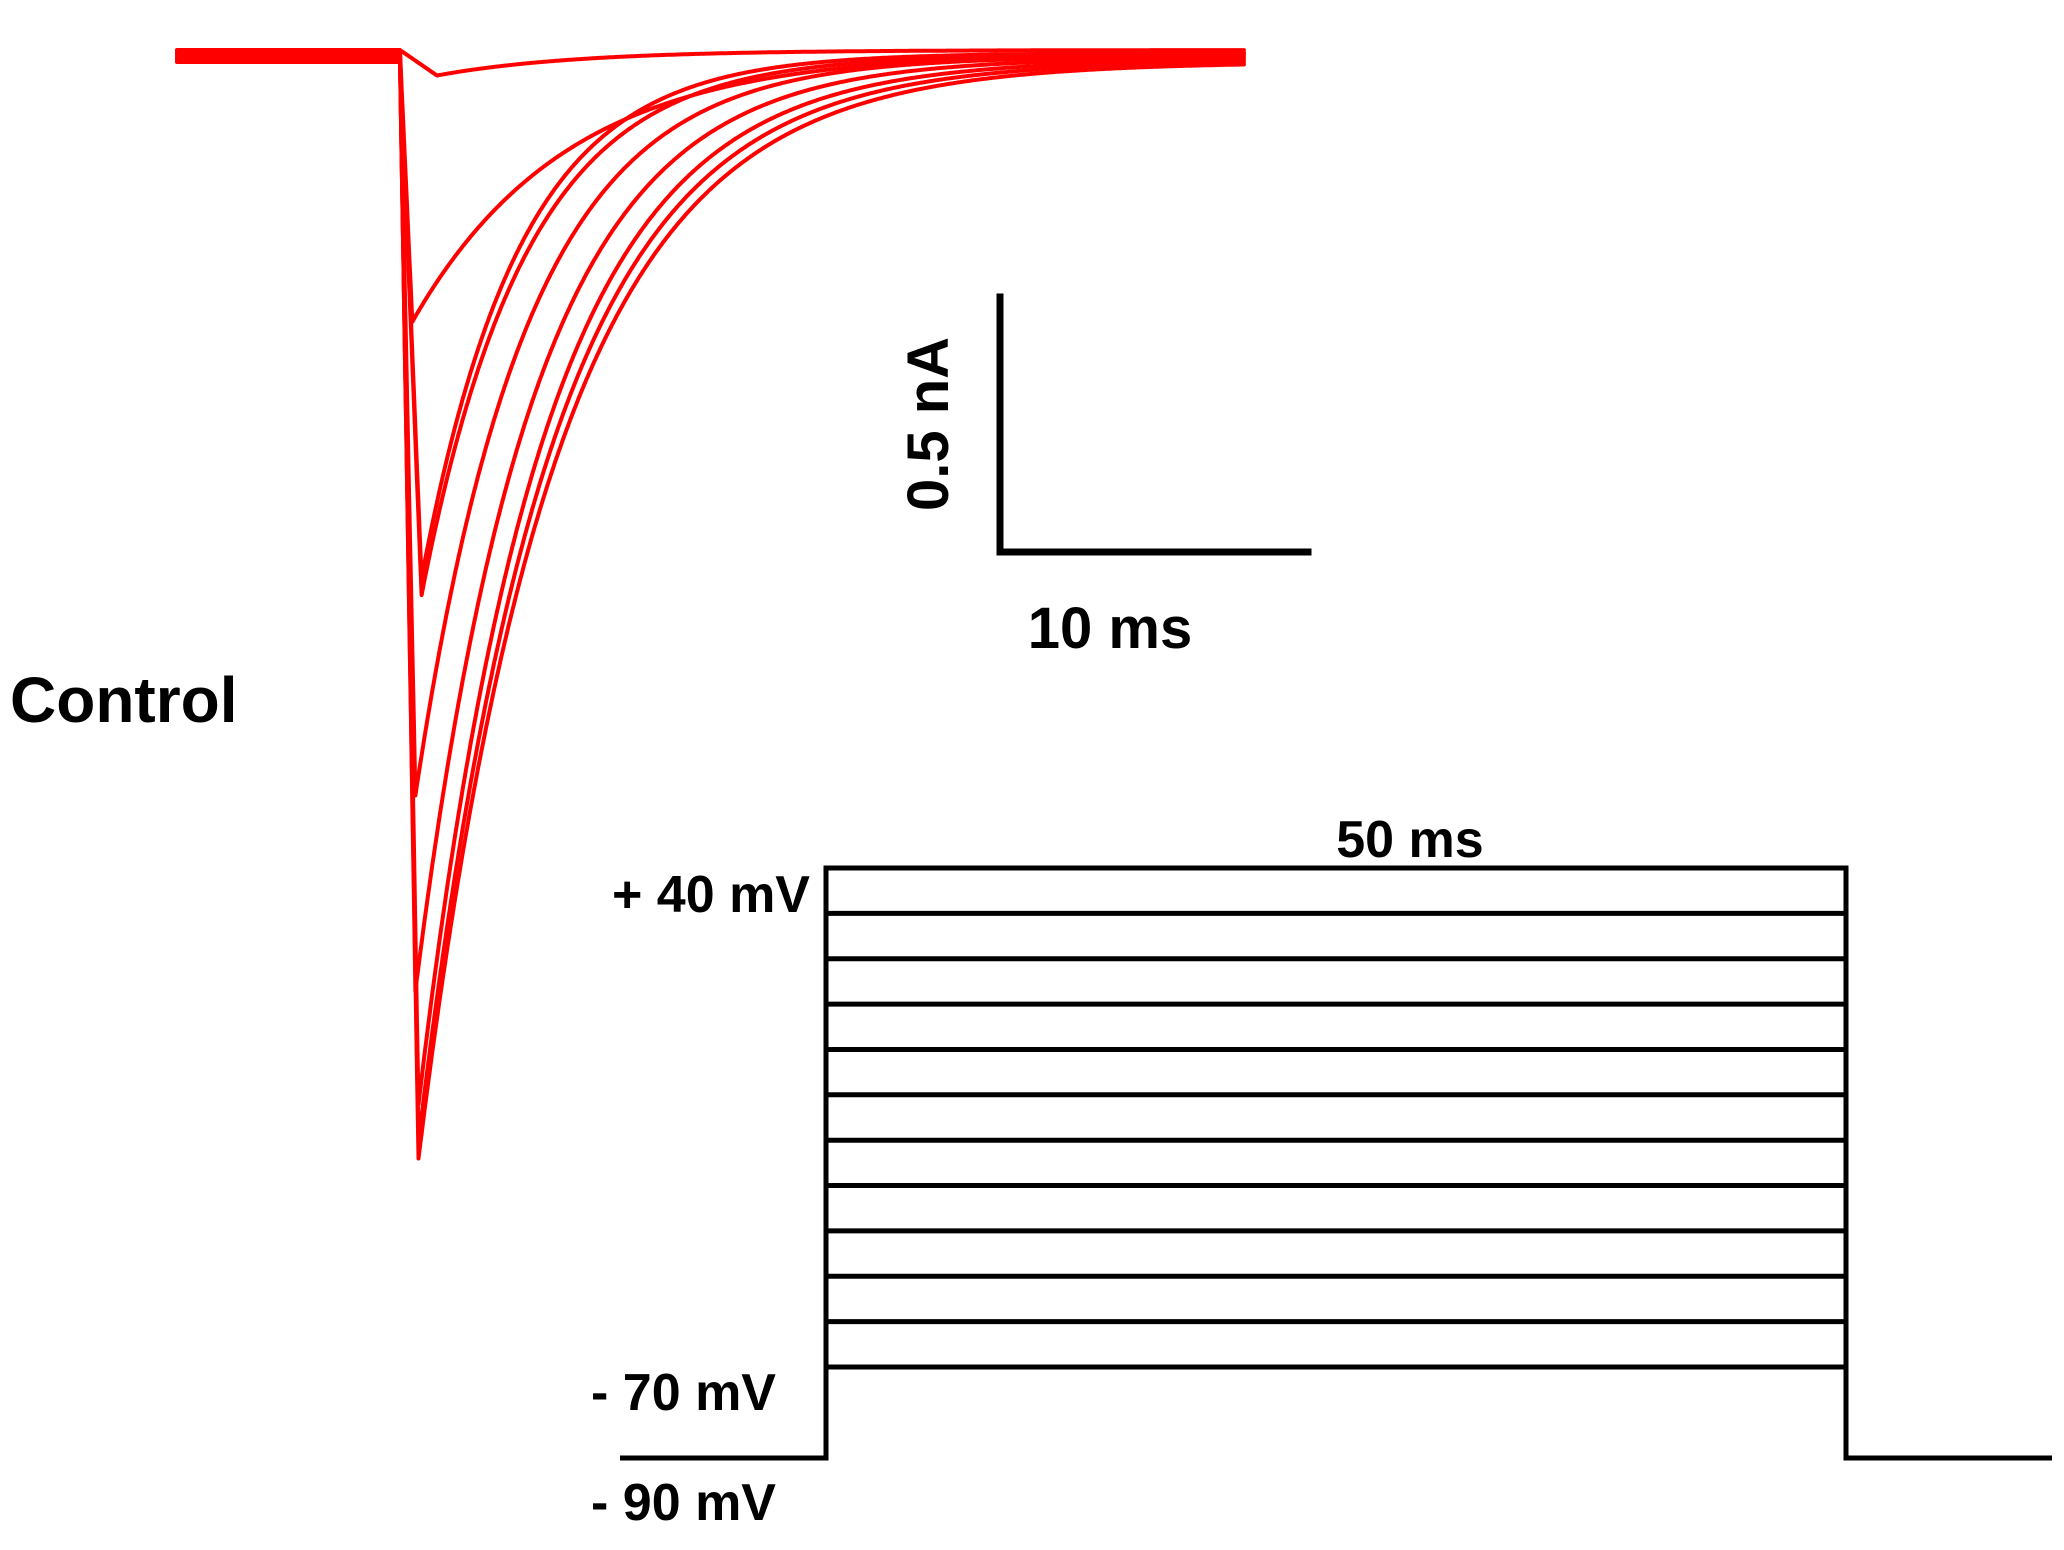 This screenshot has height=1550, width=2064. Describe the element at coordinates (1409, 840) in the screenshot. I see `duration-label: 50 ms` at that location.